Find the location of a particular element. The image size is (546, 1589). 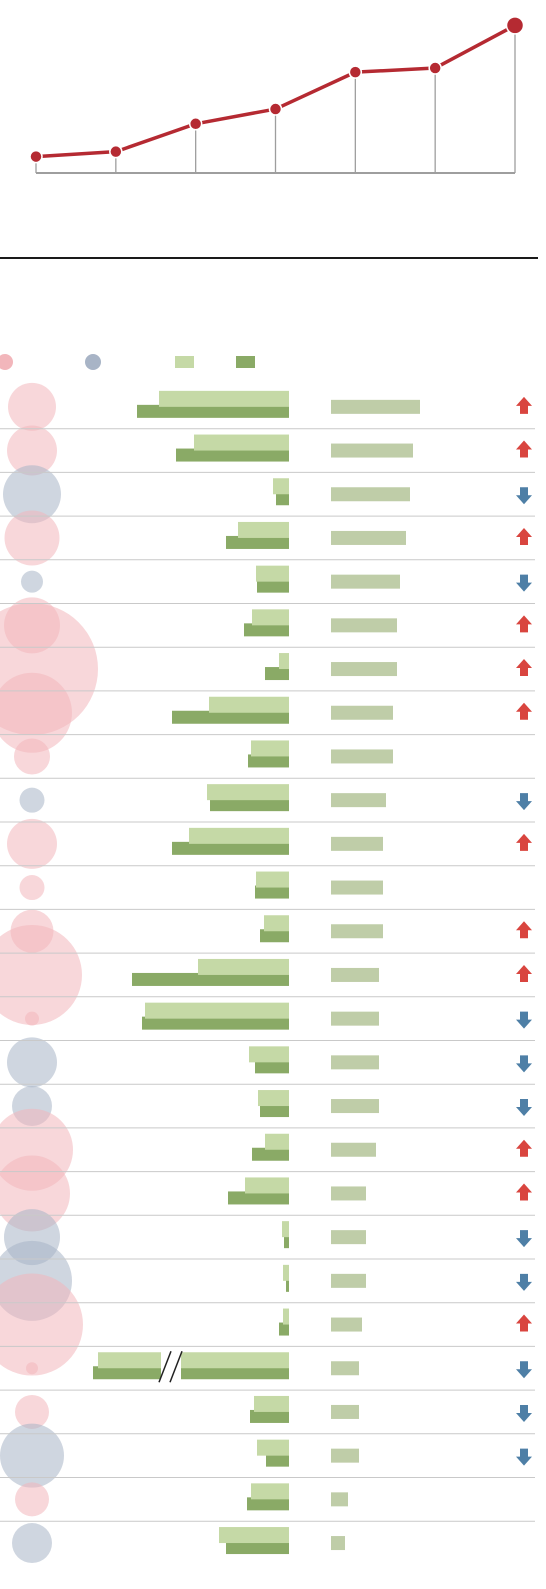

section-divider is located at coordinates (269, 258).